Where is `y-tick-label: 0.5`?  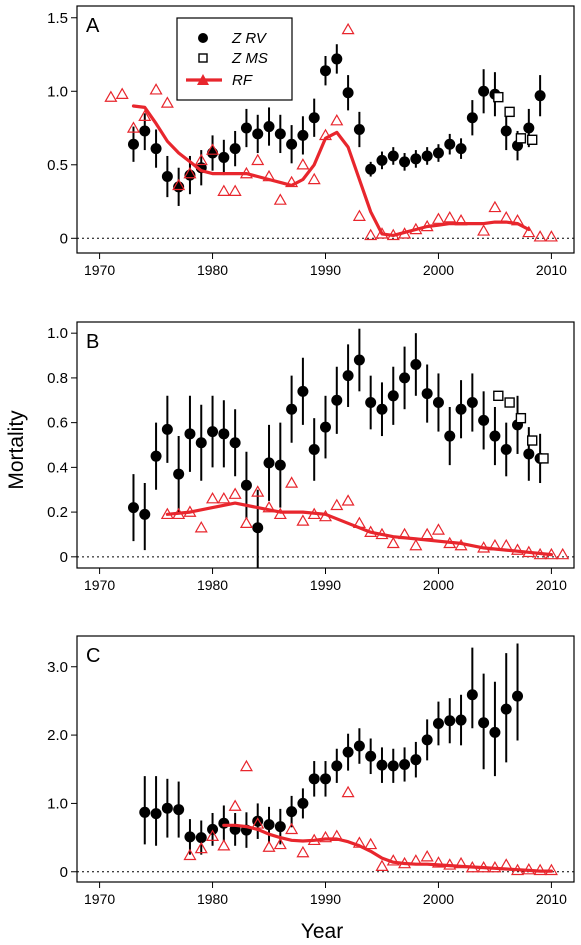
y-tick-label: 0.5 is located at coordinates (57, 165).